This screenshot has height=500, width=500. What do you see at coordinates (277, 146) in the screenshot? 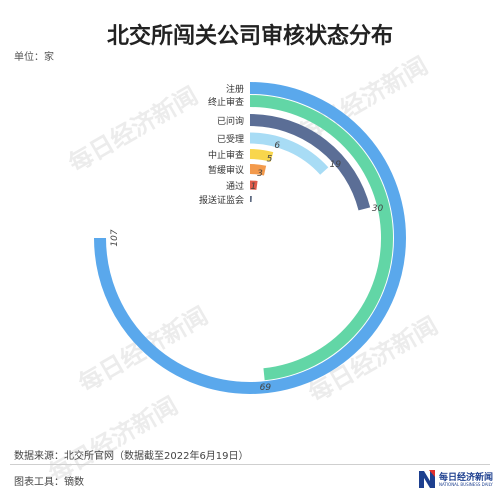
I see `value-label: 6` at bounding box center [277, 146].